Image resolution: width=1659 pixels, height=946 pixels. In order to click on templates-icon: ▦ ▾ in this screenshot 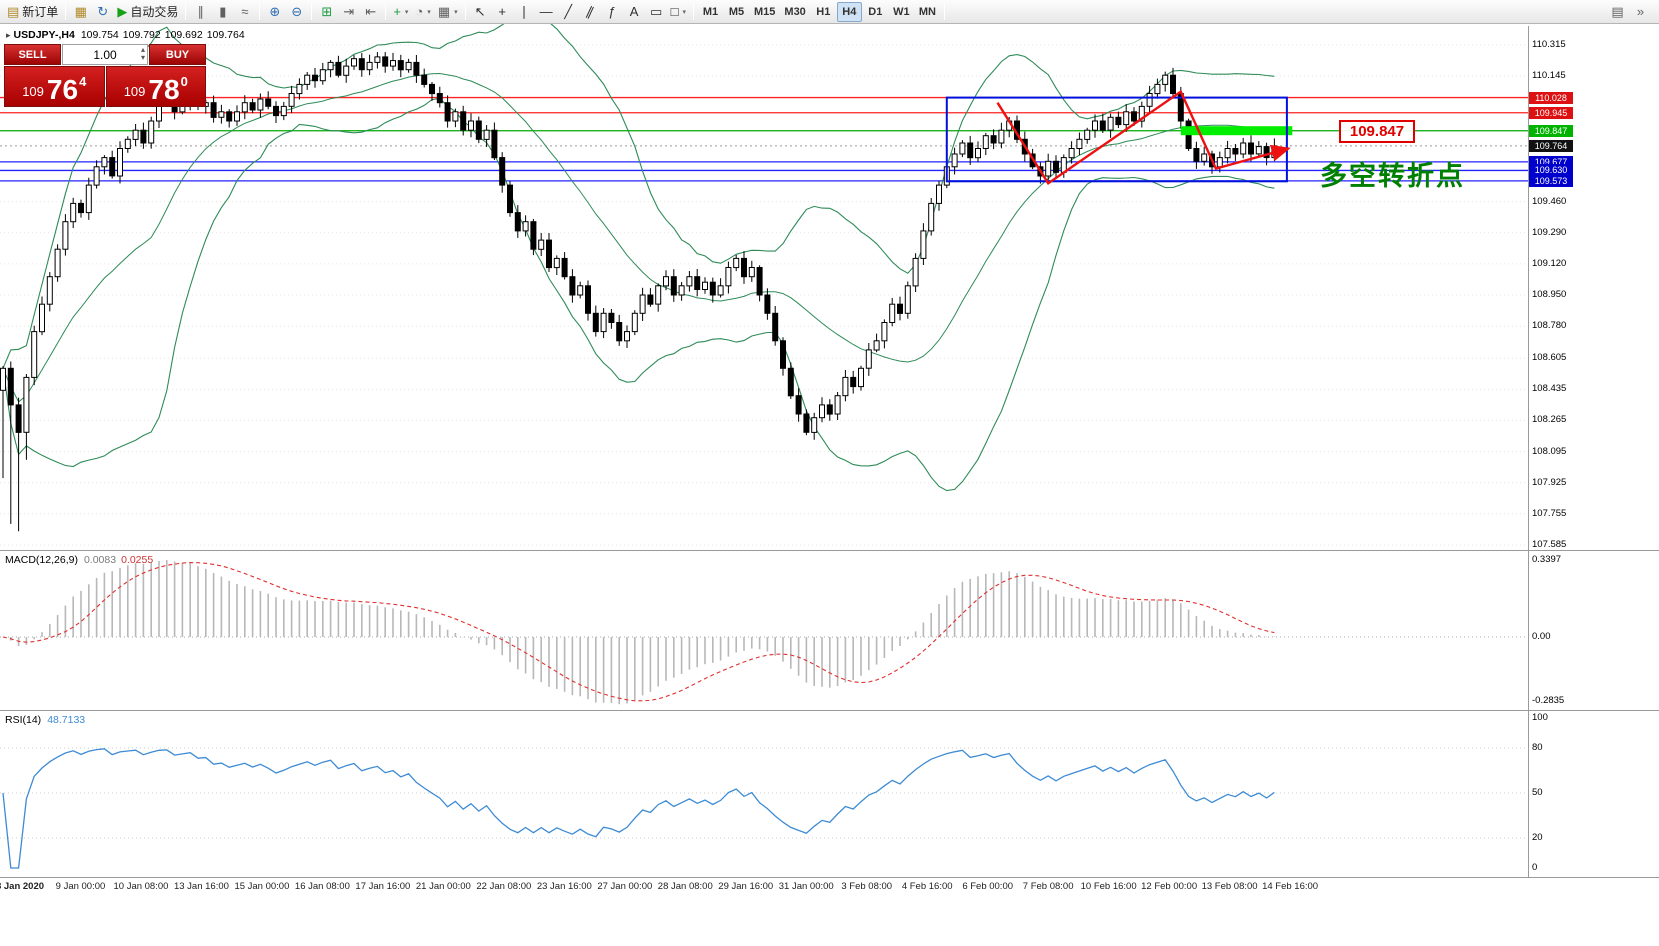, I will do `click(448, 12)`.